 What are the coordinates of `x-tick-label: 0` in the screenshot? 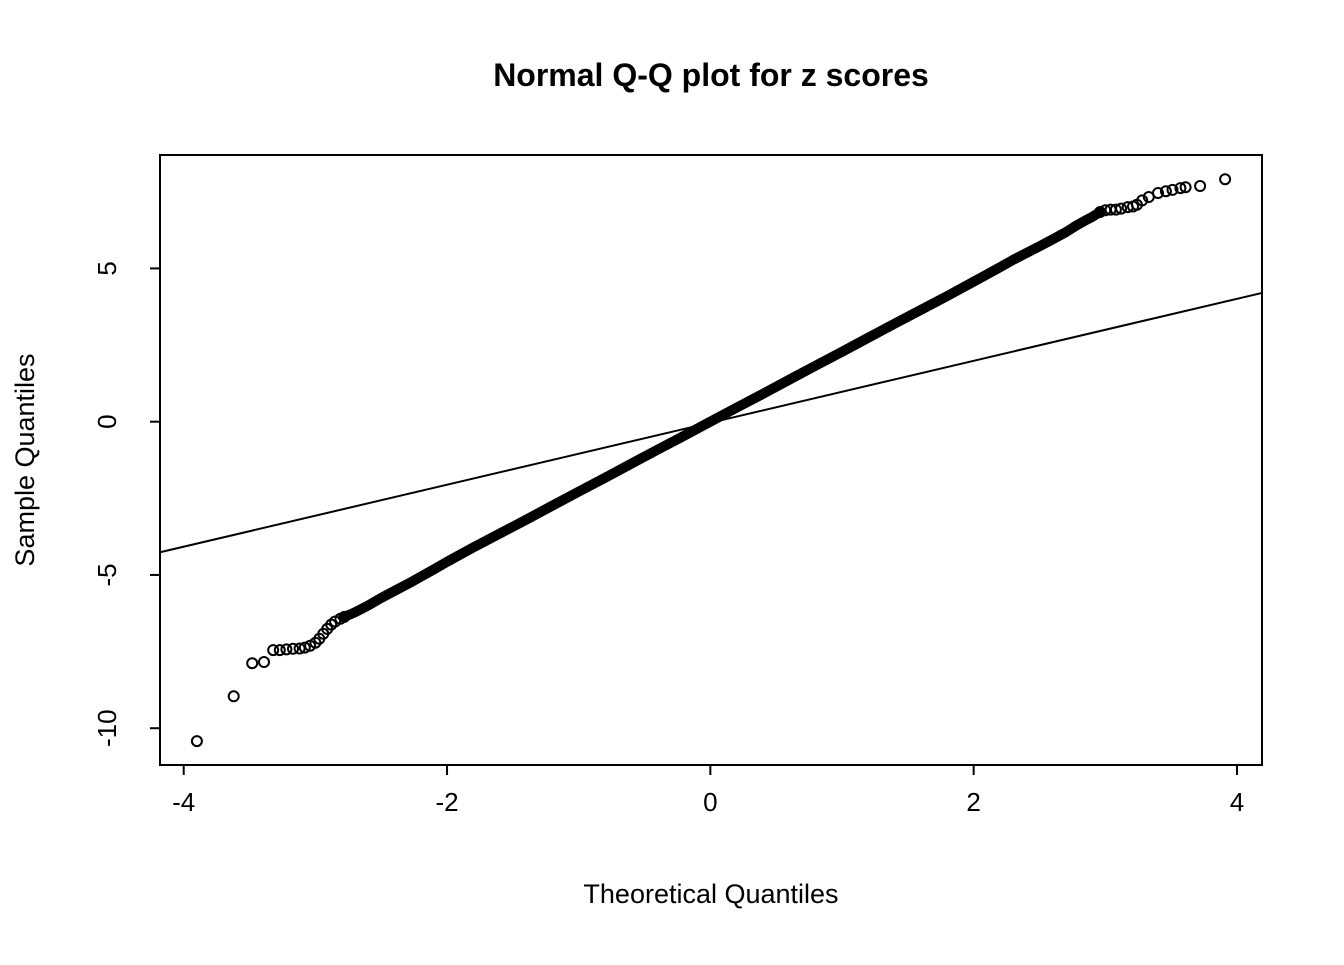 It's located at (710, 802).